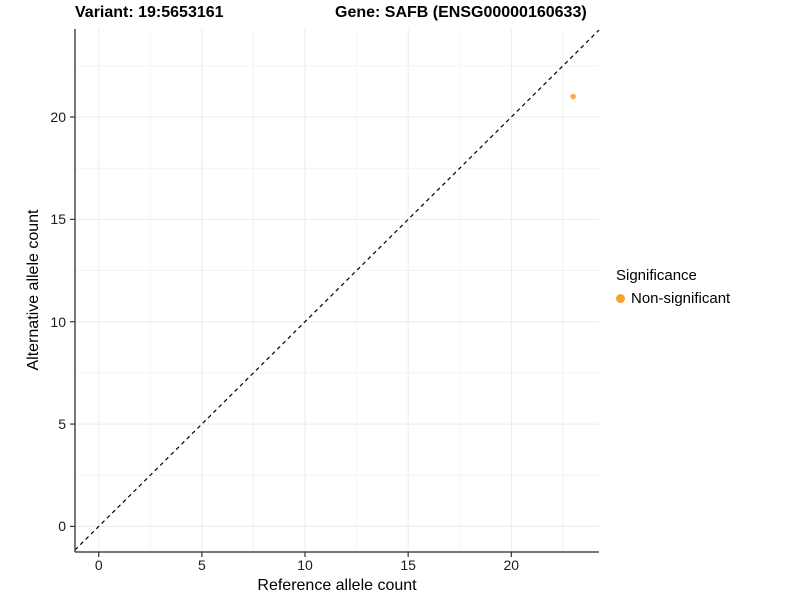  I want to click on x-tick-label: 0, so click(98, 565).